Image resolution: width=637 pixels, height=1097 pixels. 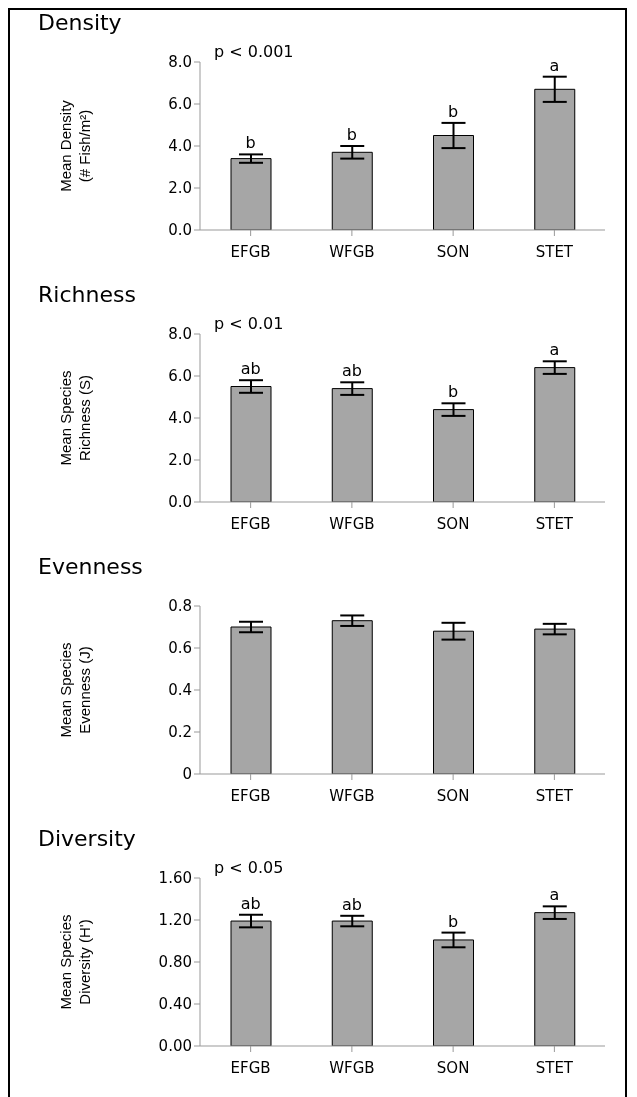 What do you see at coordinates (187, 774) in the screenshot?
I see `y-tick-label: 0` at bounding box center [187, 774].